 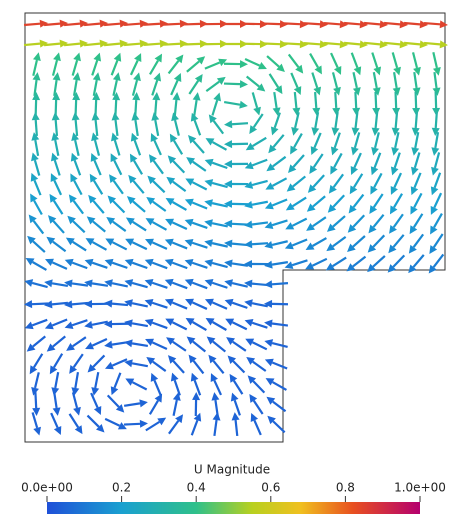 I want to click on colorbar-tick-label: 0.4, so click(x=196, y=488).